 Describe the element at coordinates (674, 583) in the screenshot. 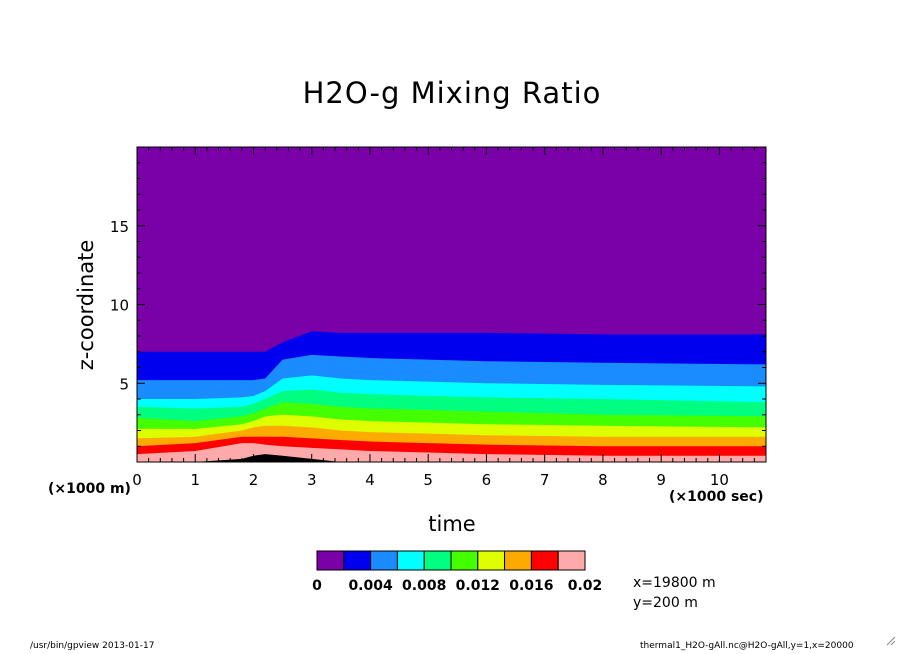

I see `location-x-annotation: x=19800 m` at that location.